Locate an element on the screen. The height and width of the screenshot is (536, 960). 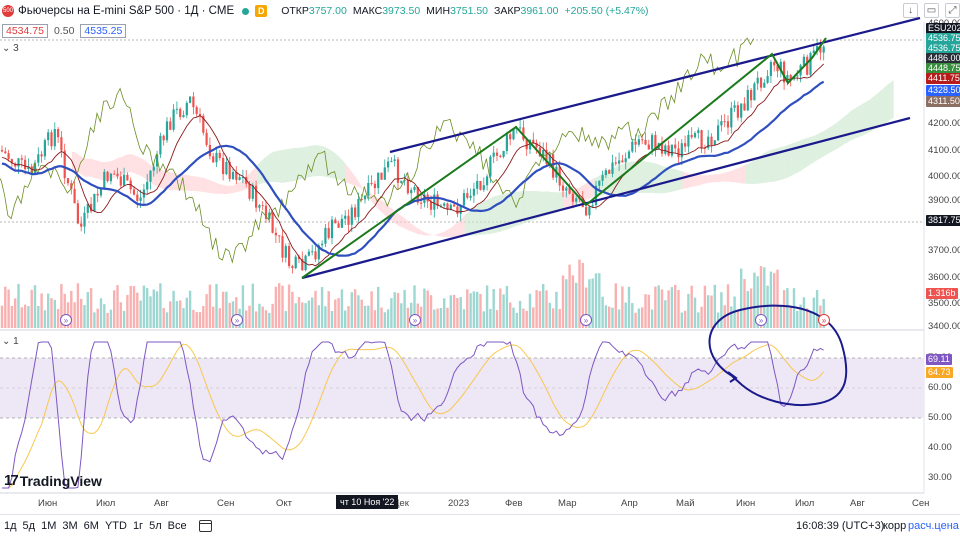
timeframe-button: 5д is located at coordinates (29, 525).